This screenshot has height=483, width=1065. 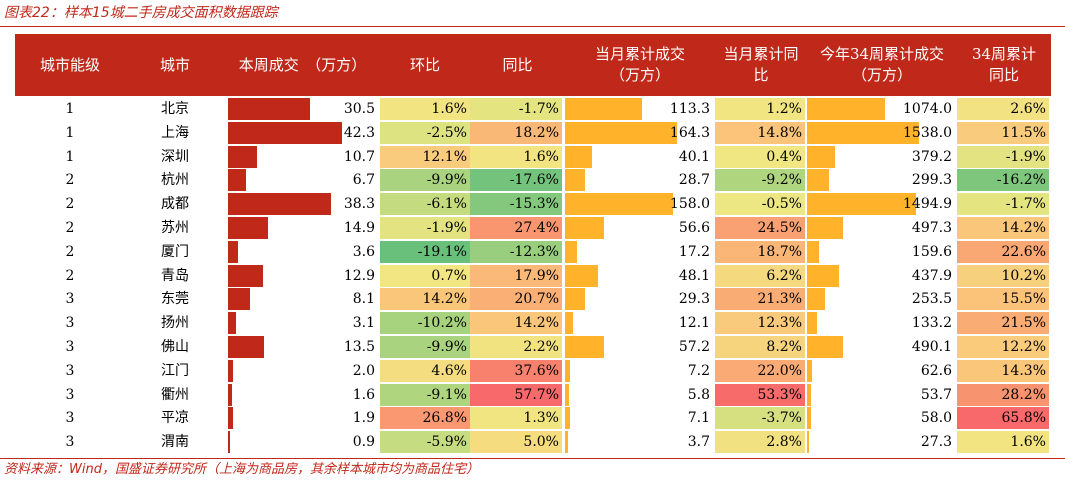 I want to click on cell-yoy: -1.7%, so click(x=516, y=109).